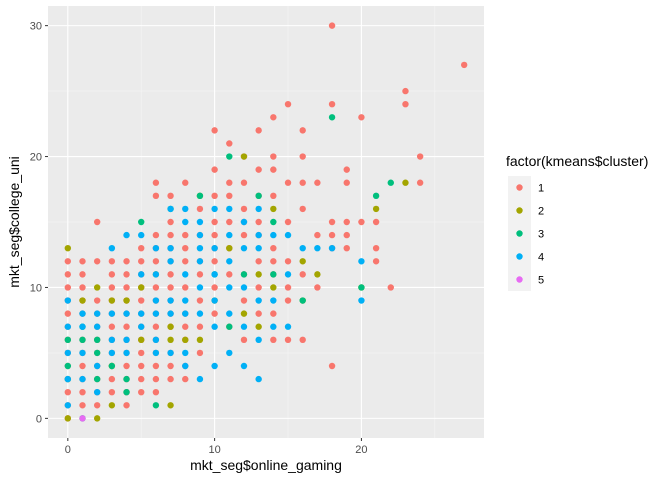 This screenshot has height=480, width=672. Describe the element at coordinates (526, 233) in the screenshot. I see `legend-items: 1 2 3 4 5` at that location.